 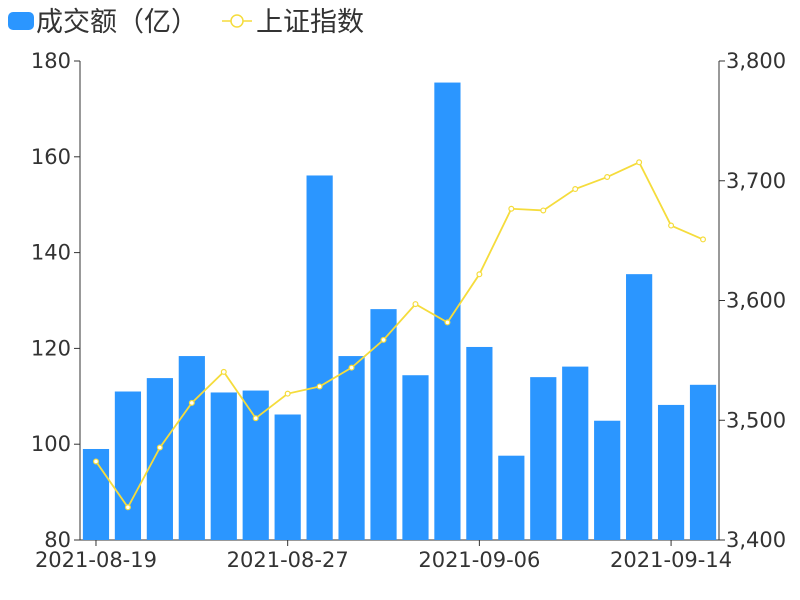 I want to click on x-tick-label: 2021-09-06, so click(x=479, y=560).